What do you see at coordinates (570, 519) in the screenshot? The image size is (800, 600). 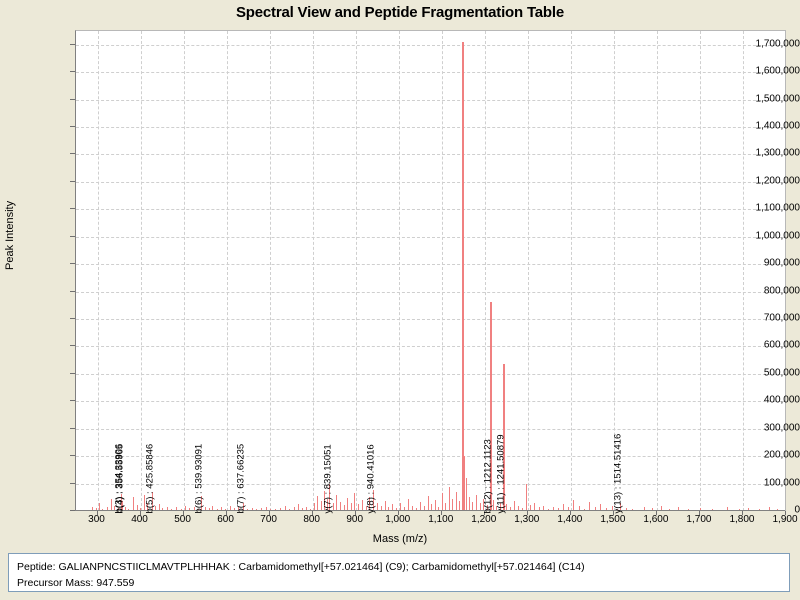 I see `x-axis-tick-label: 1,400` at bounding box center [570, 519].